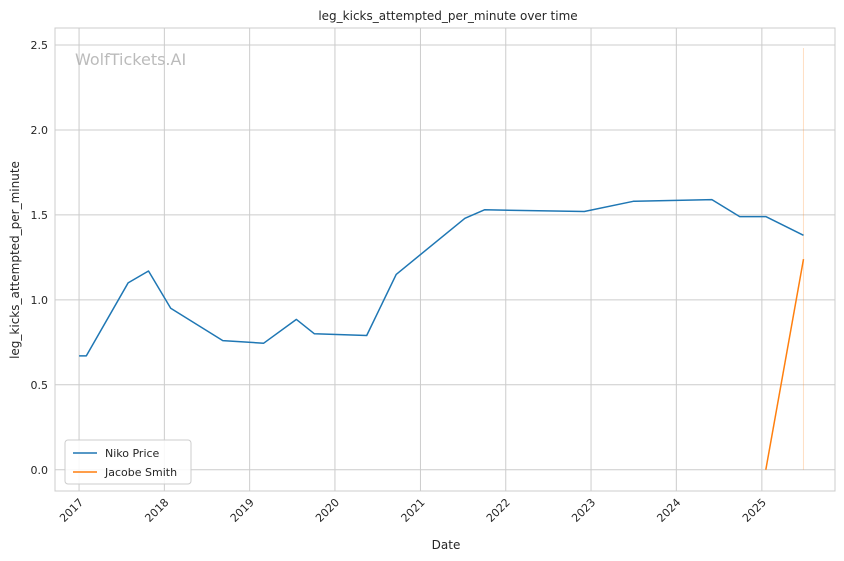 This screenshot has height=561, width=844. I want to click on y-tick-label: 1.0, so click(40, 300).